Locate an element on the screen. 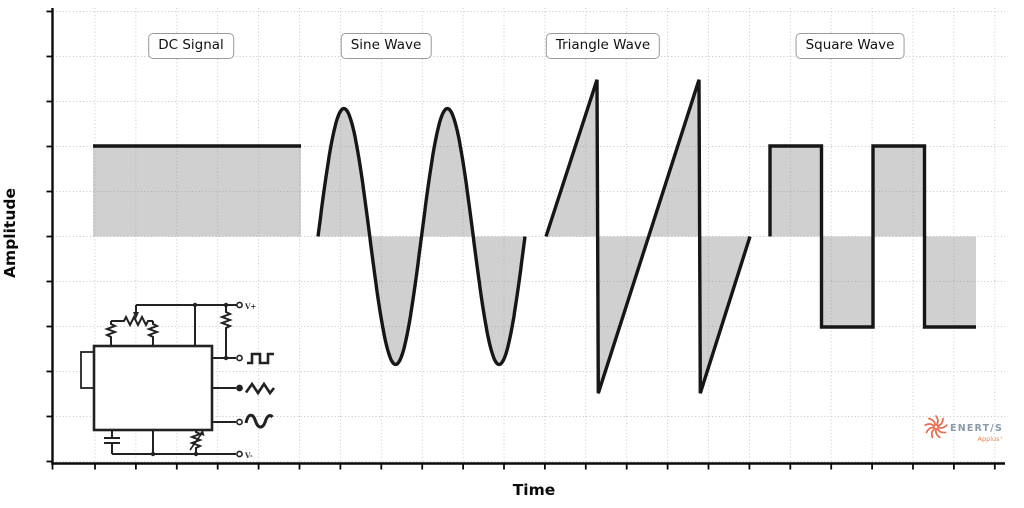 The height and width of the screenshot is (508, 1024). brand-subname: Applus⁺ is located at coordinates (990, 439).